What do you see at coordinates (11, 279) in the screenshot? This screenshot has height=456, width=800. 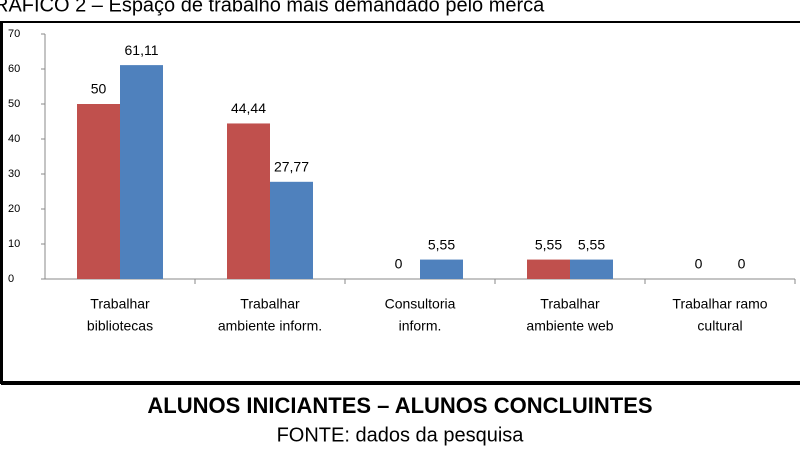 I see `y-tick-label: 0` at bounding box center [11, 279].